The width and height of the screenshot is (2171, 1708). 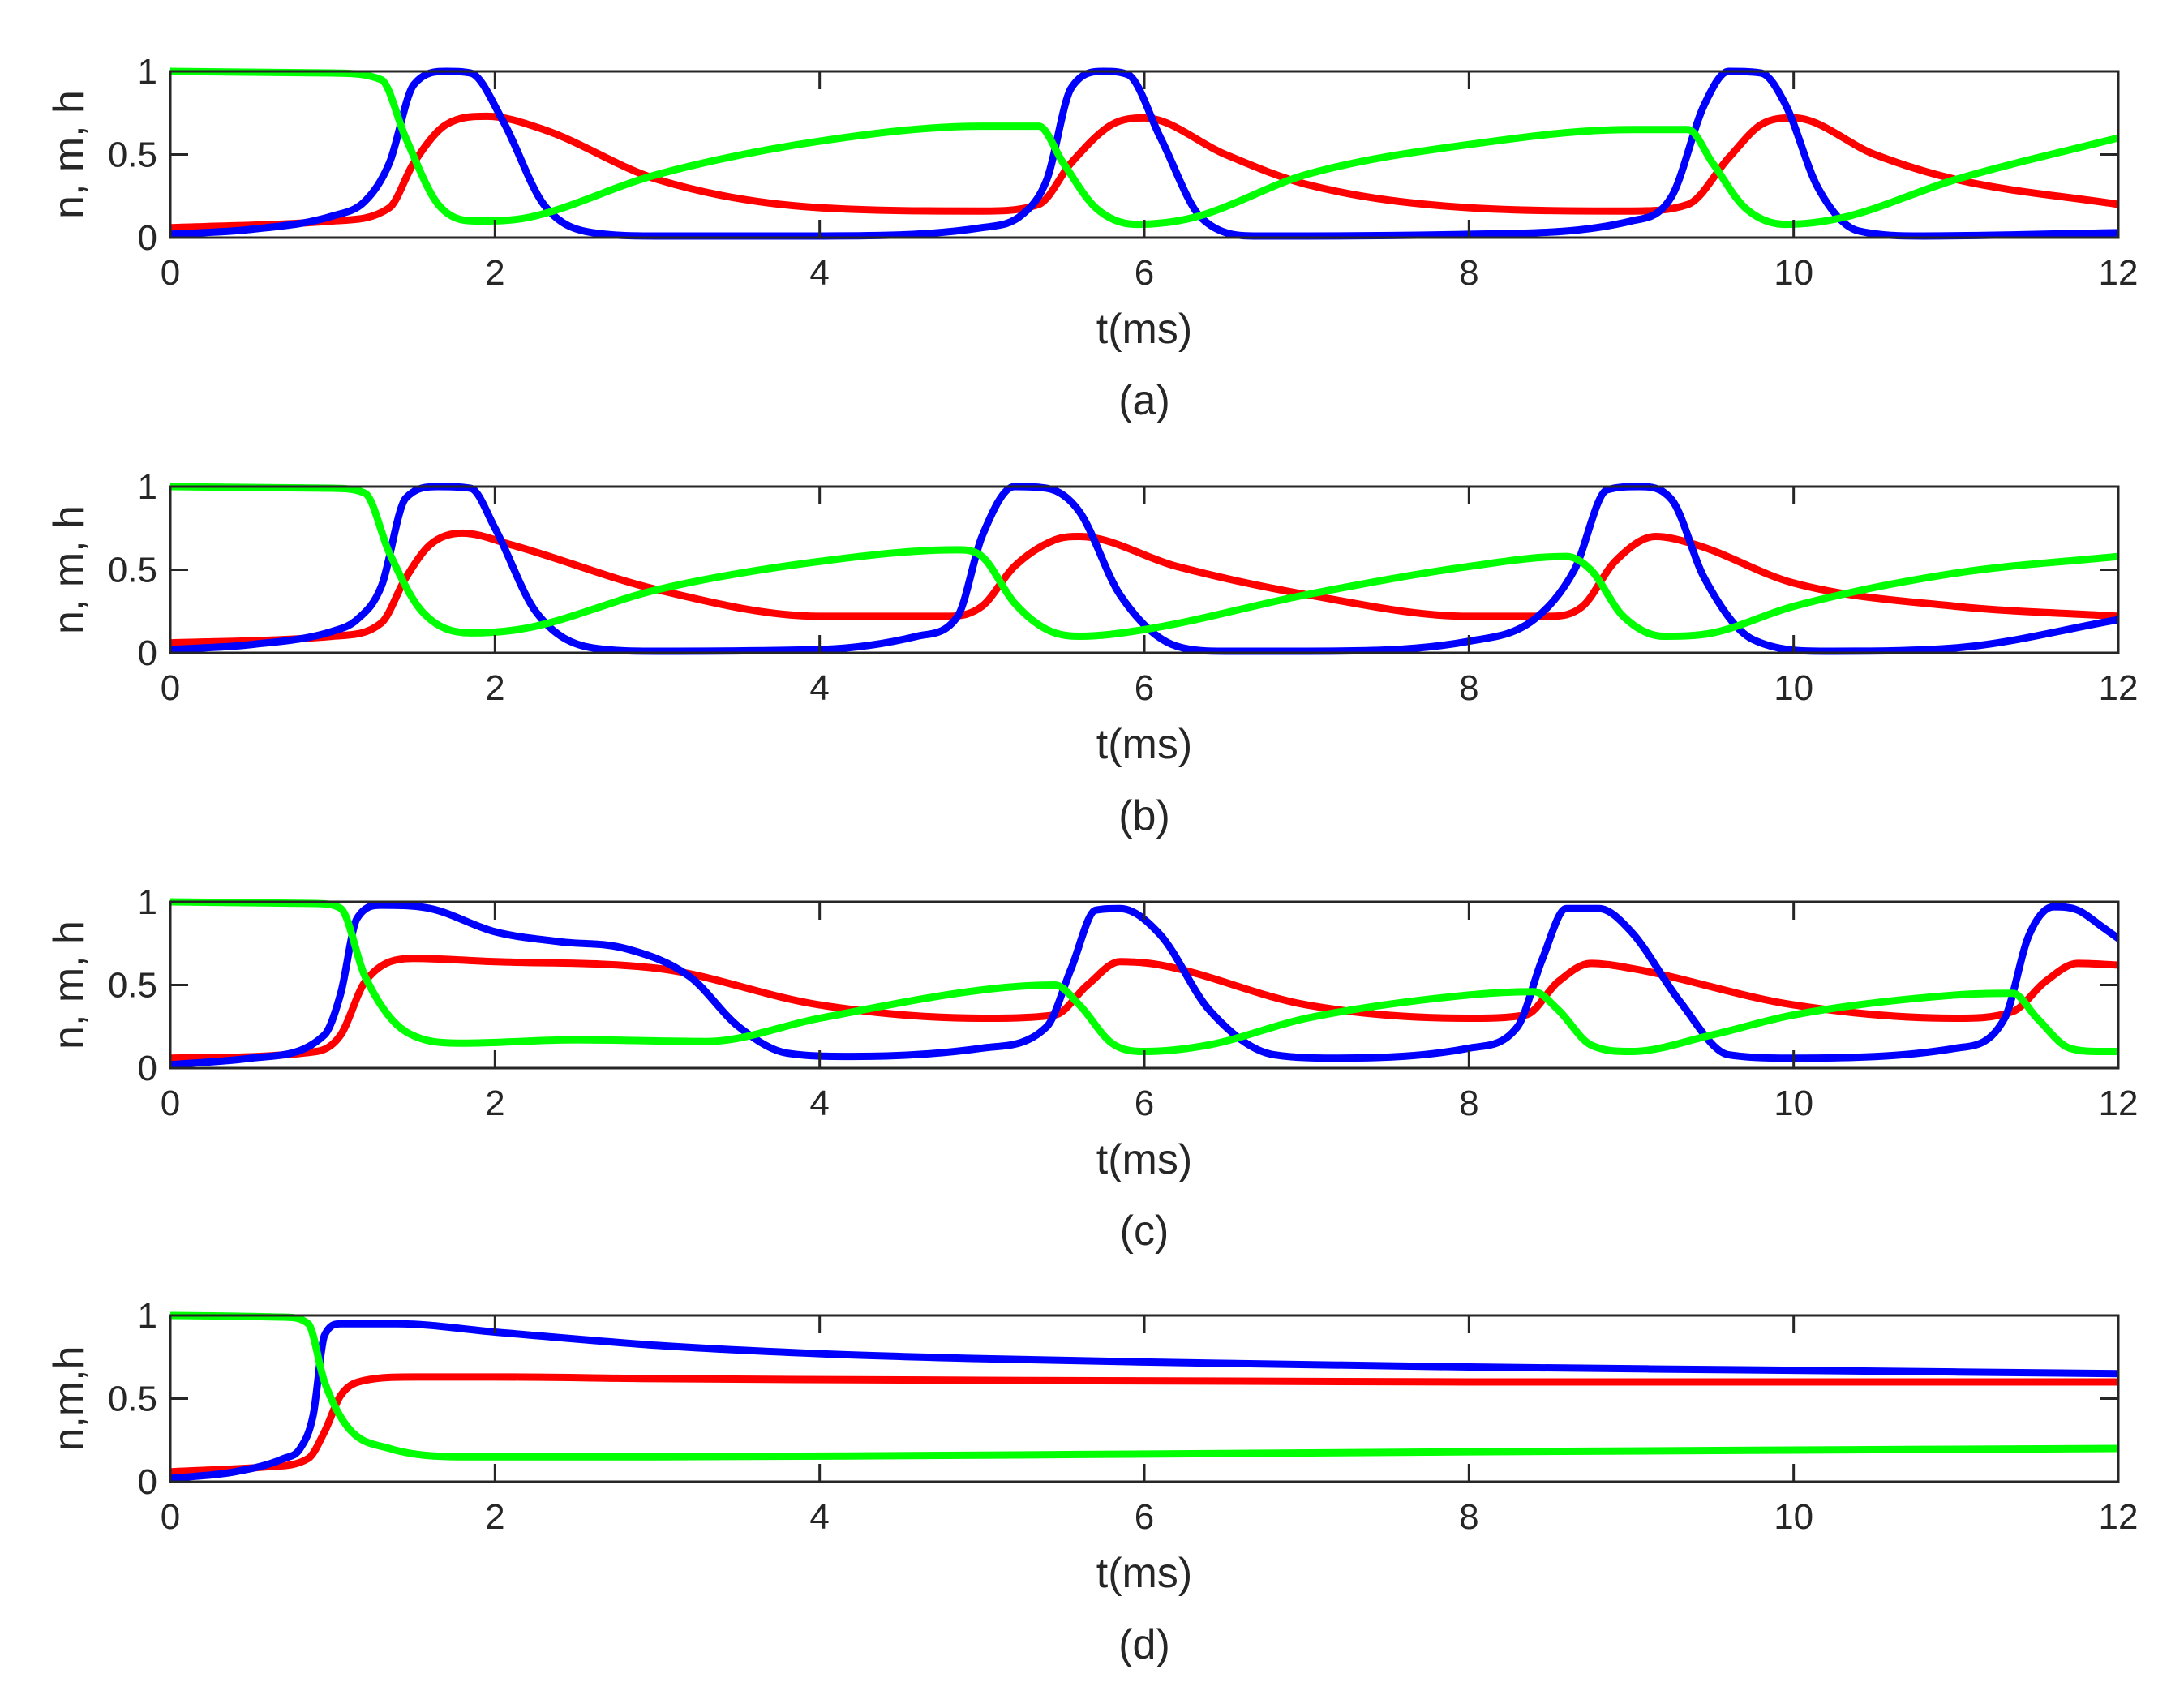 I want to click on panel-caption: (c), so click(x=1144, y=1231).